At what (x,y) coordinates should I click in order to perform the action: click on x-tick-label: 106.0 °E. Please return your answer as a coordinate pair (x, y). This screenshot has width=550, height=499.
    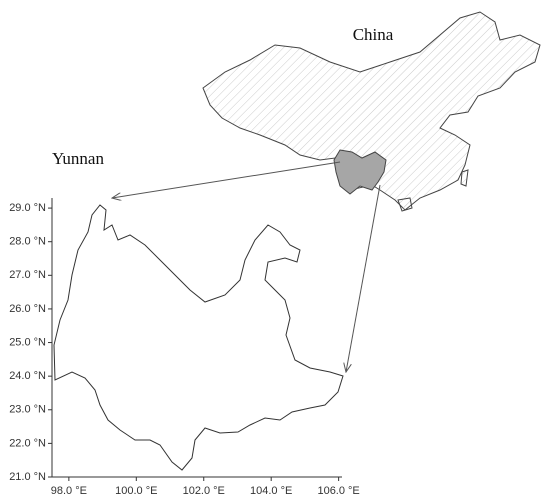
    Looking at the image, I should click on (338, 491).